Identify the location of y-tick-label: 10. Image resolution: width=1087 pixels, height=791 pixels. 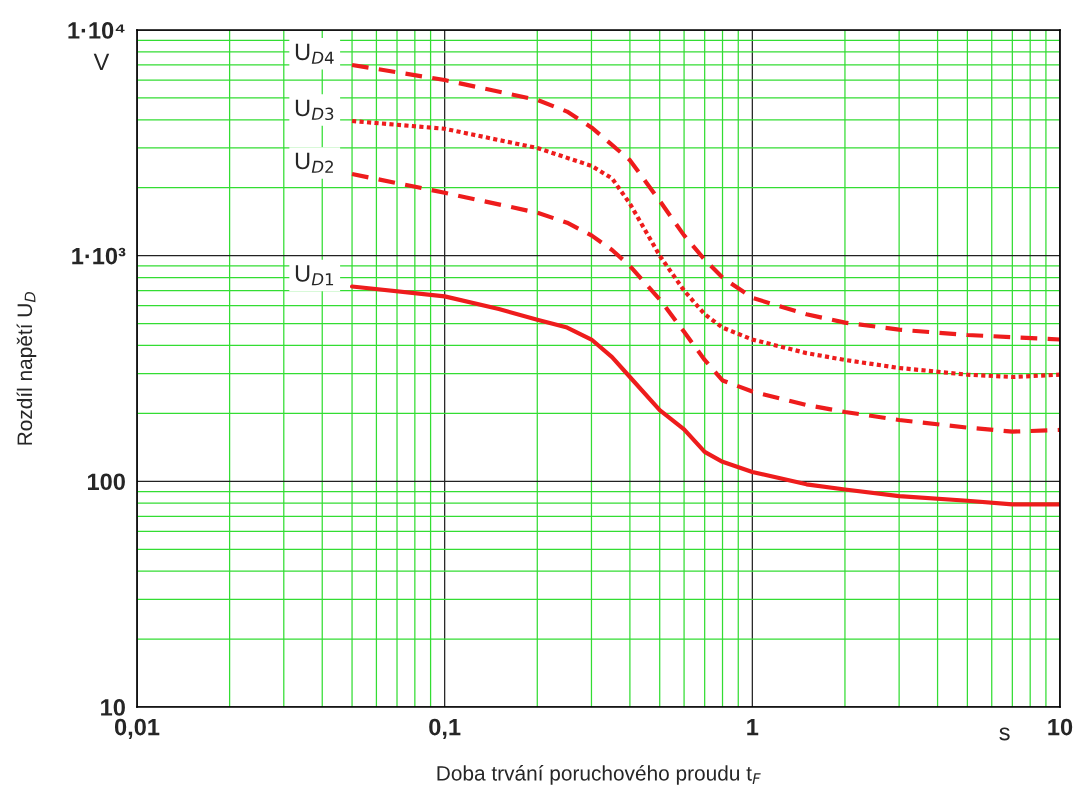
(113, 707).